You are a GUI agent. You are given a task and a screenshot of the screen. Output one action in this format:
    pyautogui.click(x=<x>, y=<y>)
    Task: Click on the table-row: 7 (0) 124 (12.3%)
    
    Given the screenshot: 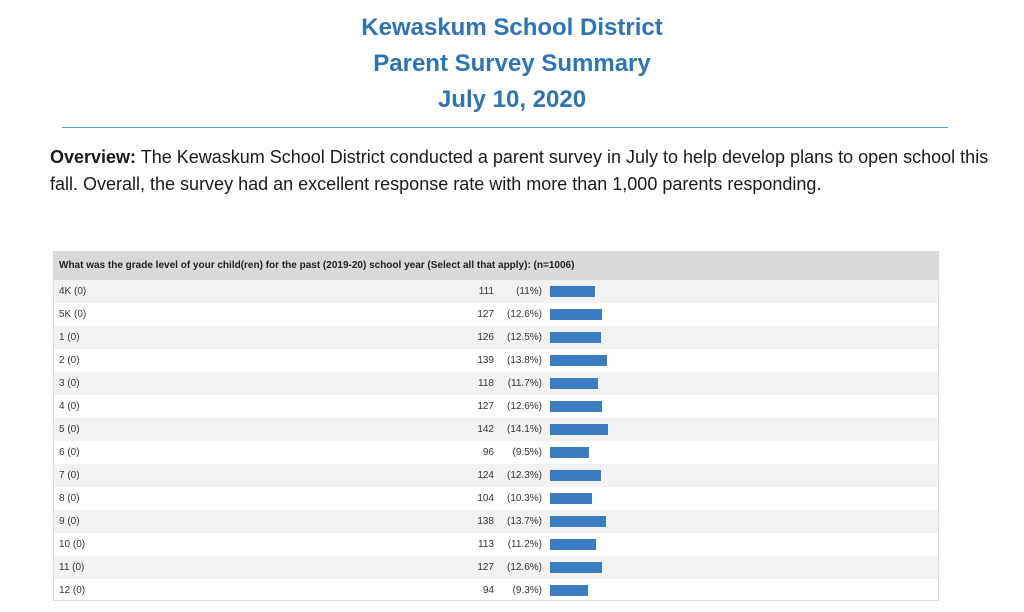 What is the action you would take?
    pyautogui.click(x=496, y=475)
    